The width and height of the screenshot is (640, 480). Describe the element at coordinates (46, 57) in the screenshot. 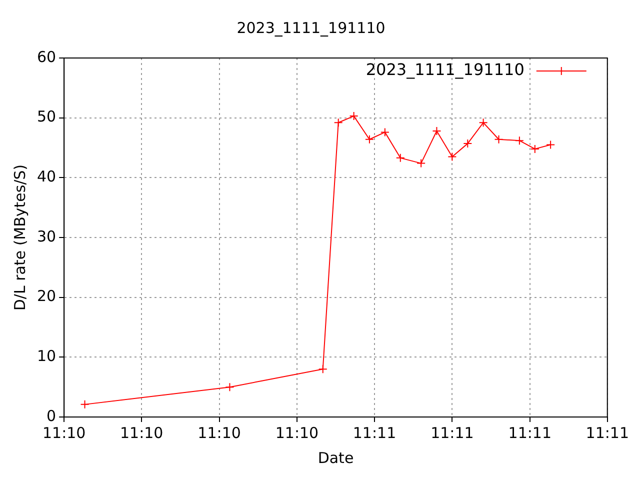

I see `y-tick-label: 60` at that location.